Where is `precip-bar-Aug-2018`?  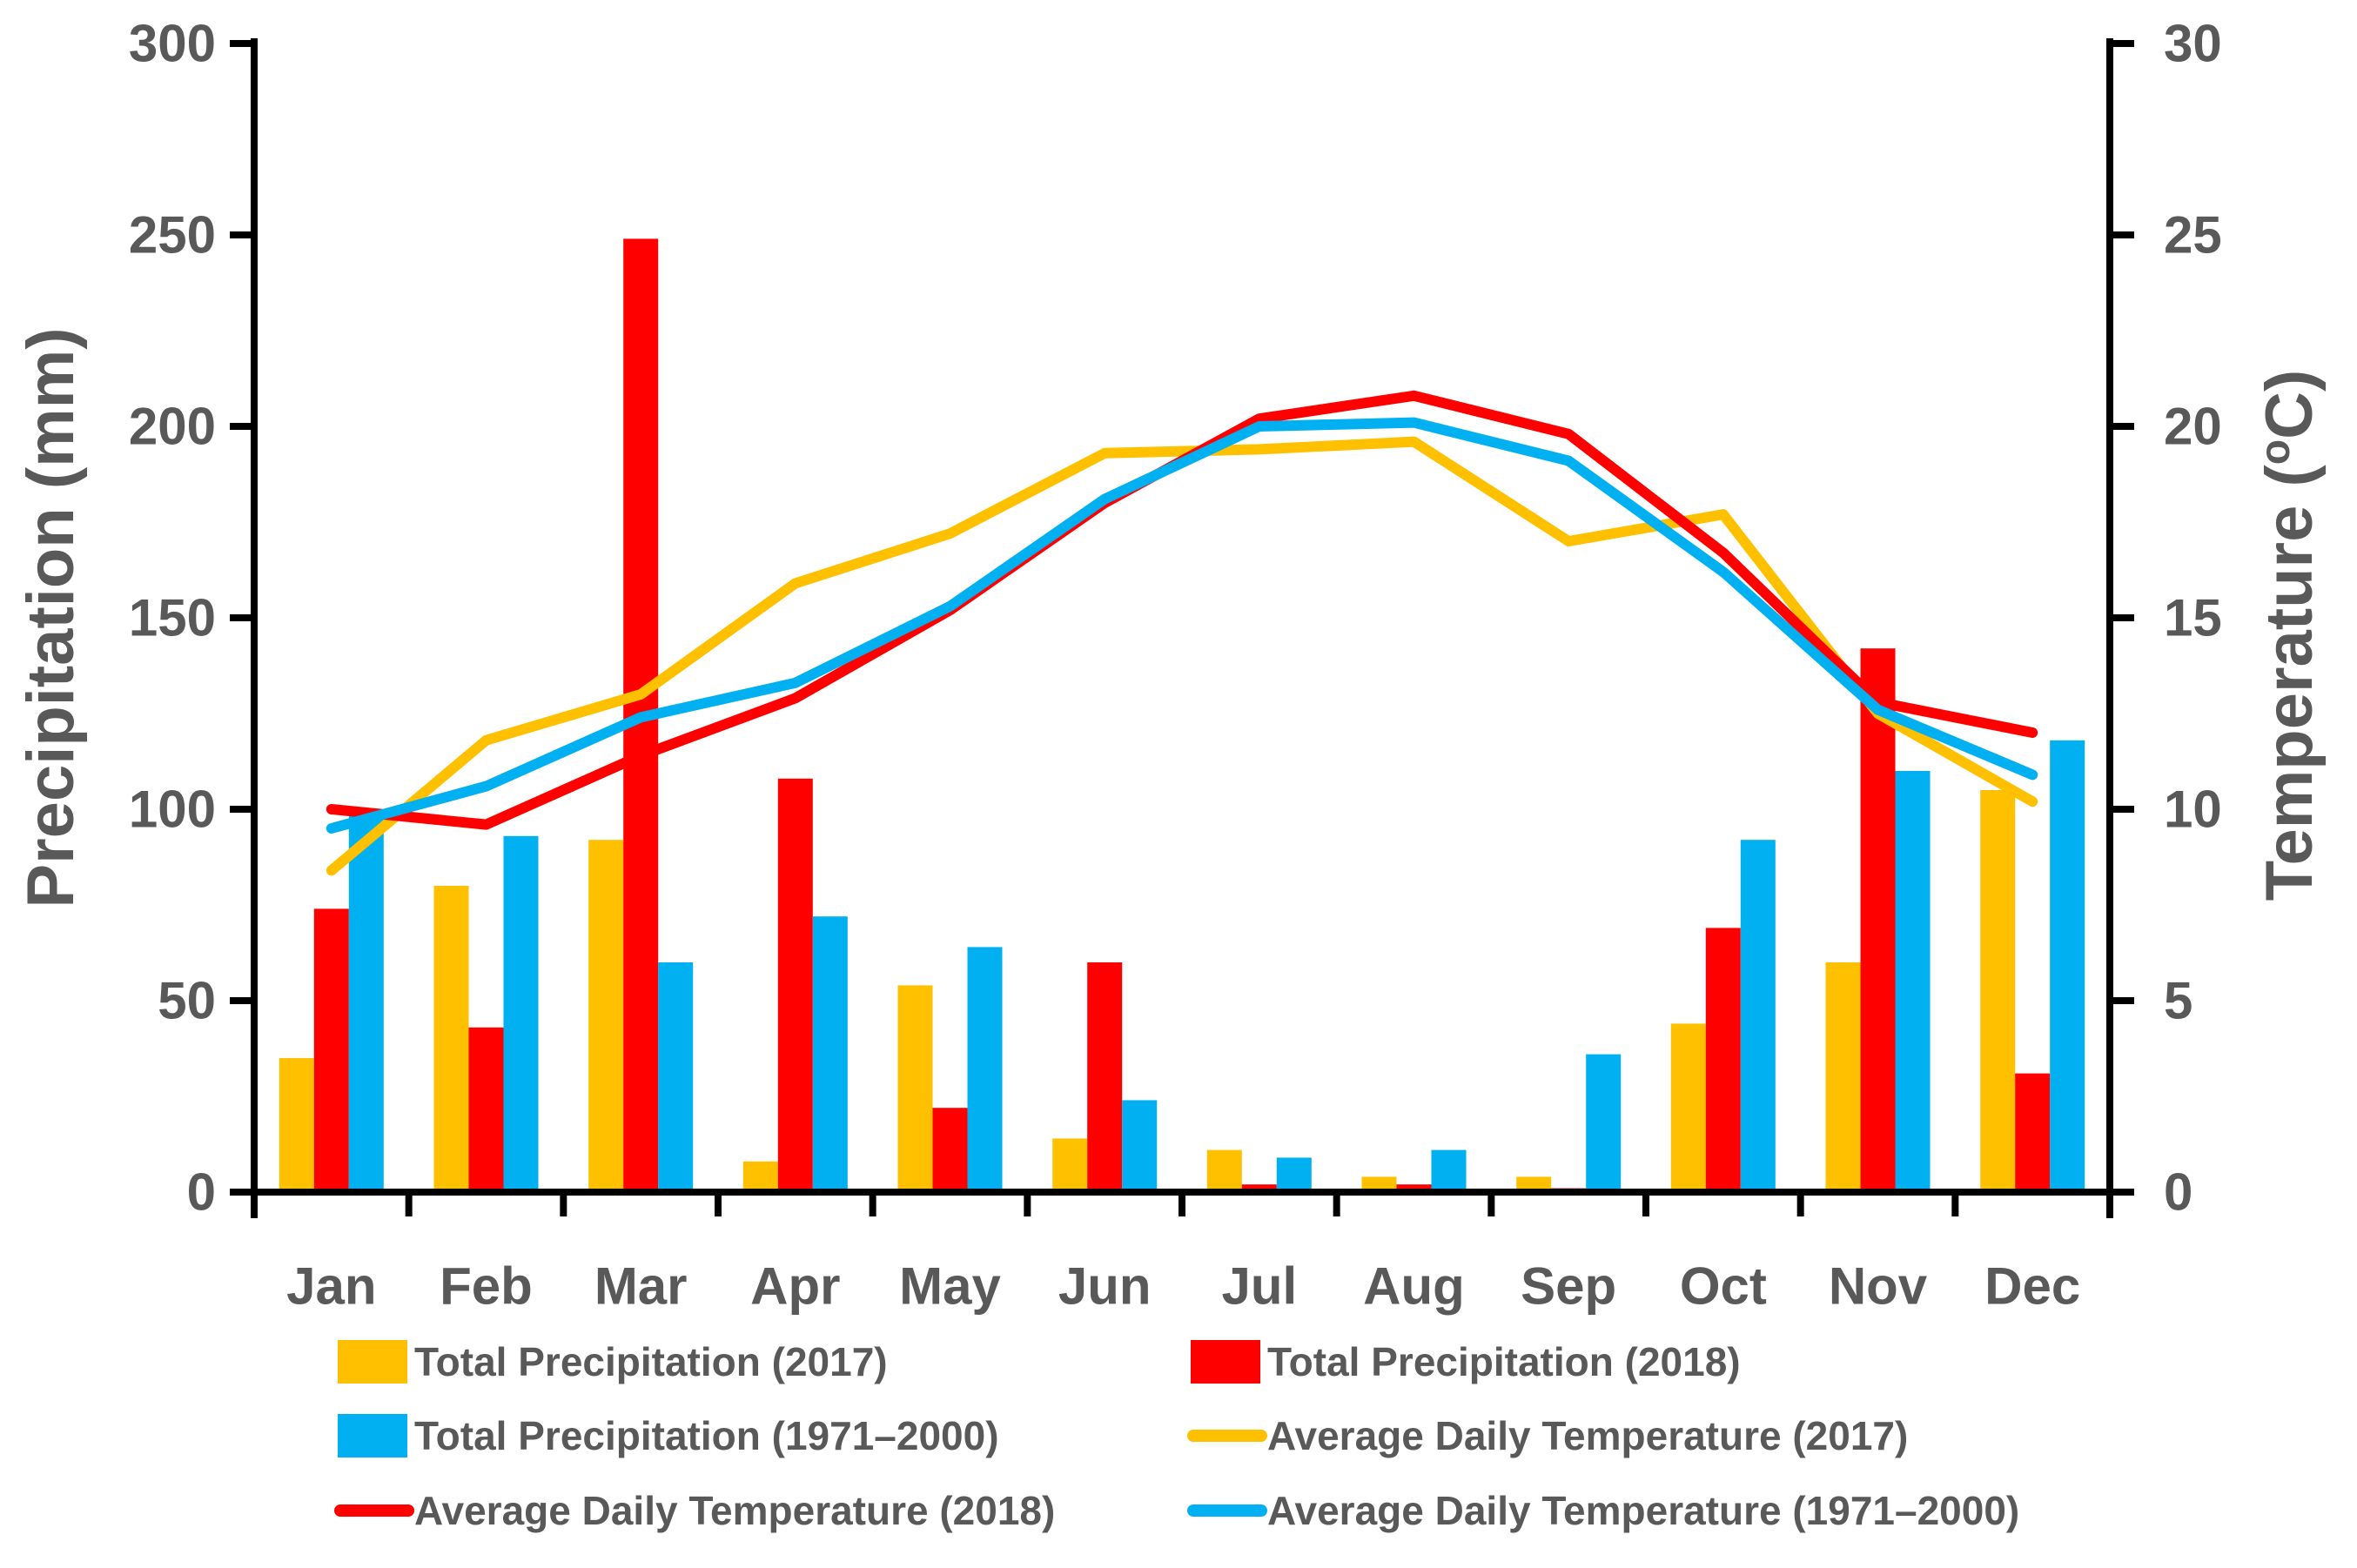 precip-bar-Aug-2018 is located at coordinates (1414, 1188).